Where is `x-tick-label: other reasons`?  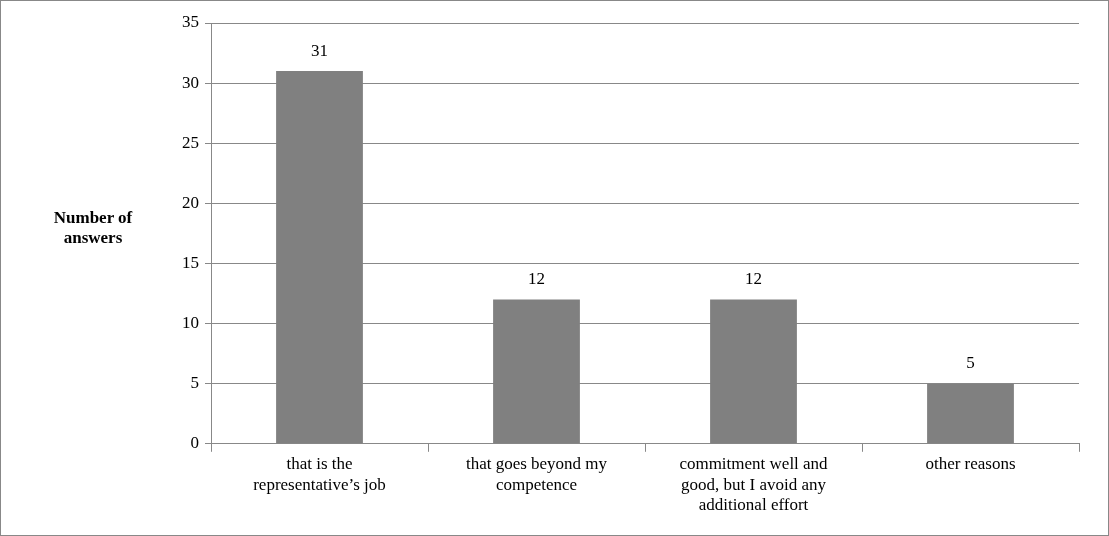
x-tick-label: other reasons is located at coordinates (970, 464).